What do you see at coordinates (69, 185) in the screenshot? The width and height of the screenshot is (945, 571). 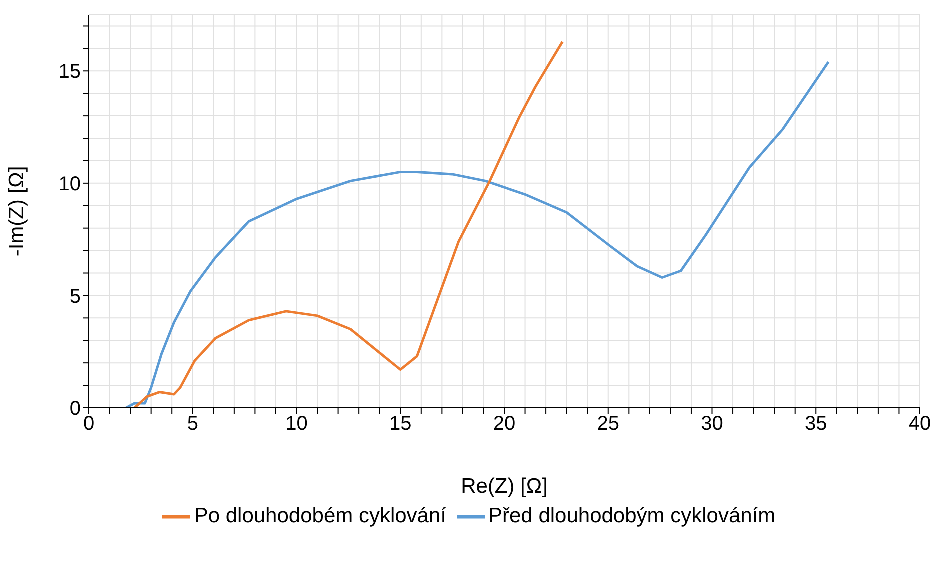 I see `y-tick-label: 10` at bounding box center [69, 185].